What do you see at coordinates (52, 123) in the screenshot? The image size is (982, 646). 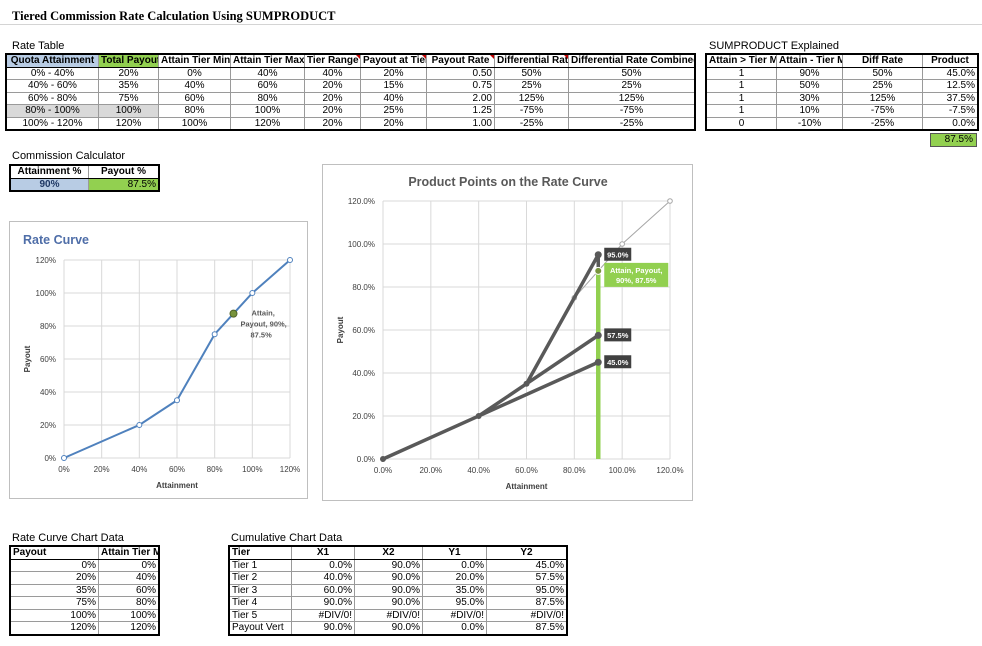 I see `rate-table-cell: 100% - 120%` at bounding box center [52, 123].